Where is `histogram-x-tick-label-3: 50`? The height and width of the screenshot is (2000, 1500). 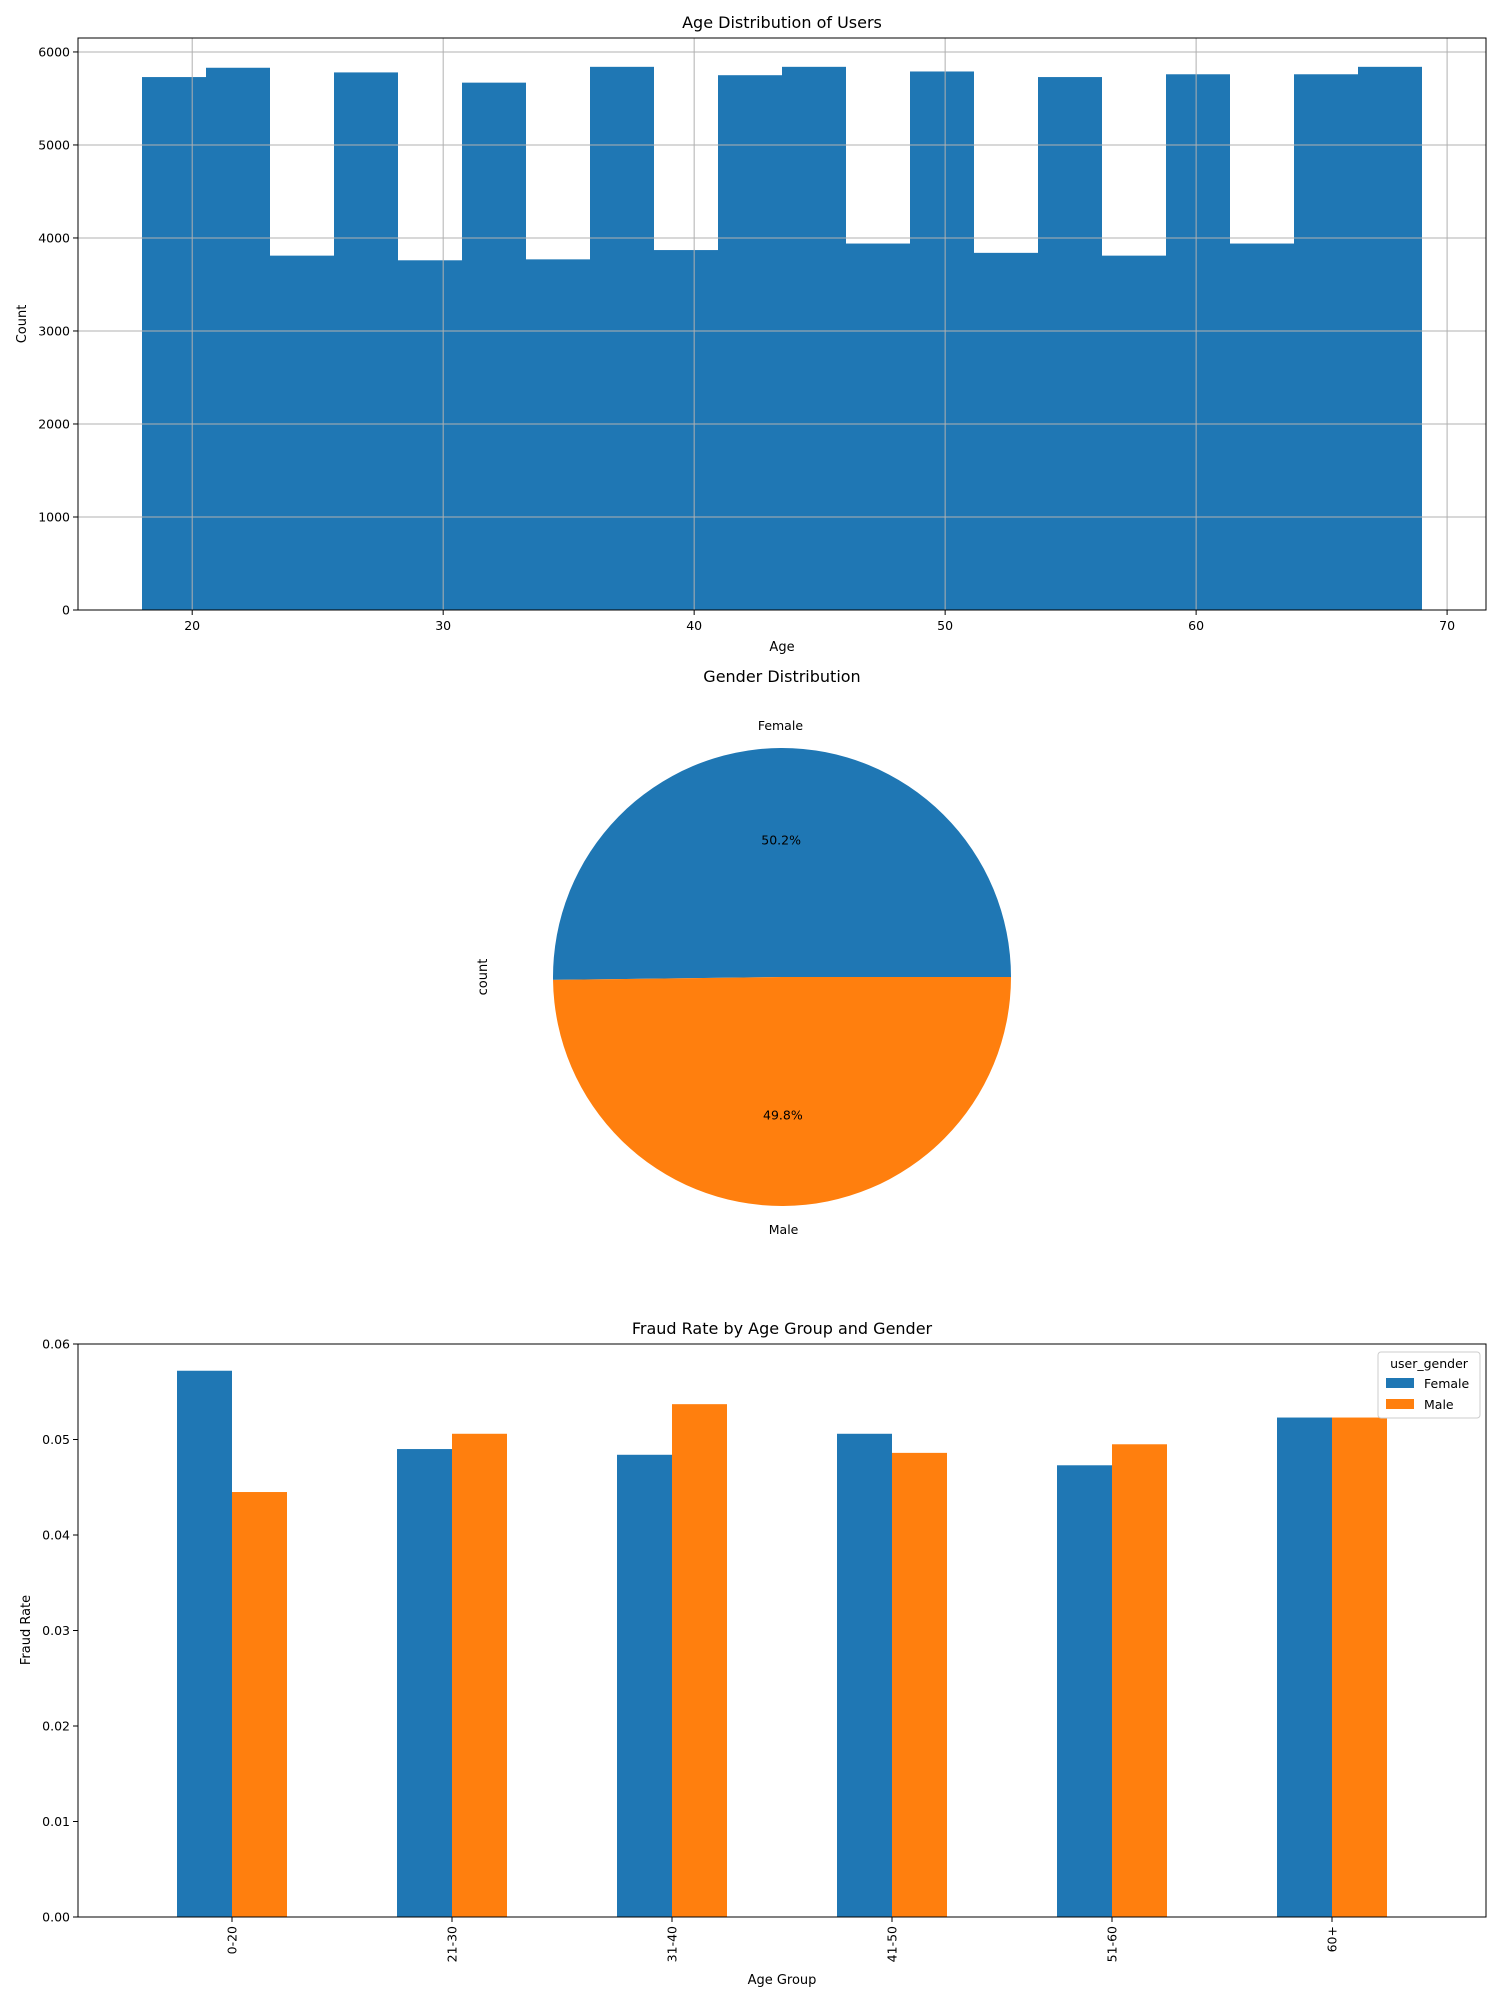
histogram-x-tick-label-3: 50 is located at coordinates (945, 625).